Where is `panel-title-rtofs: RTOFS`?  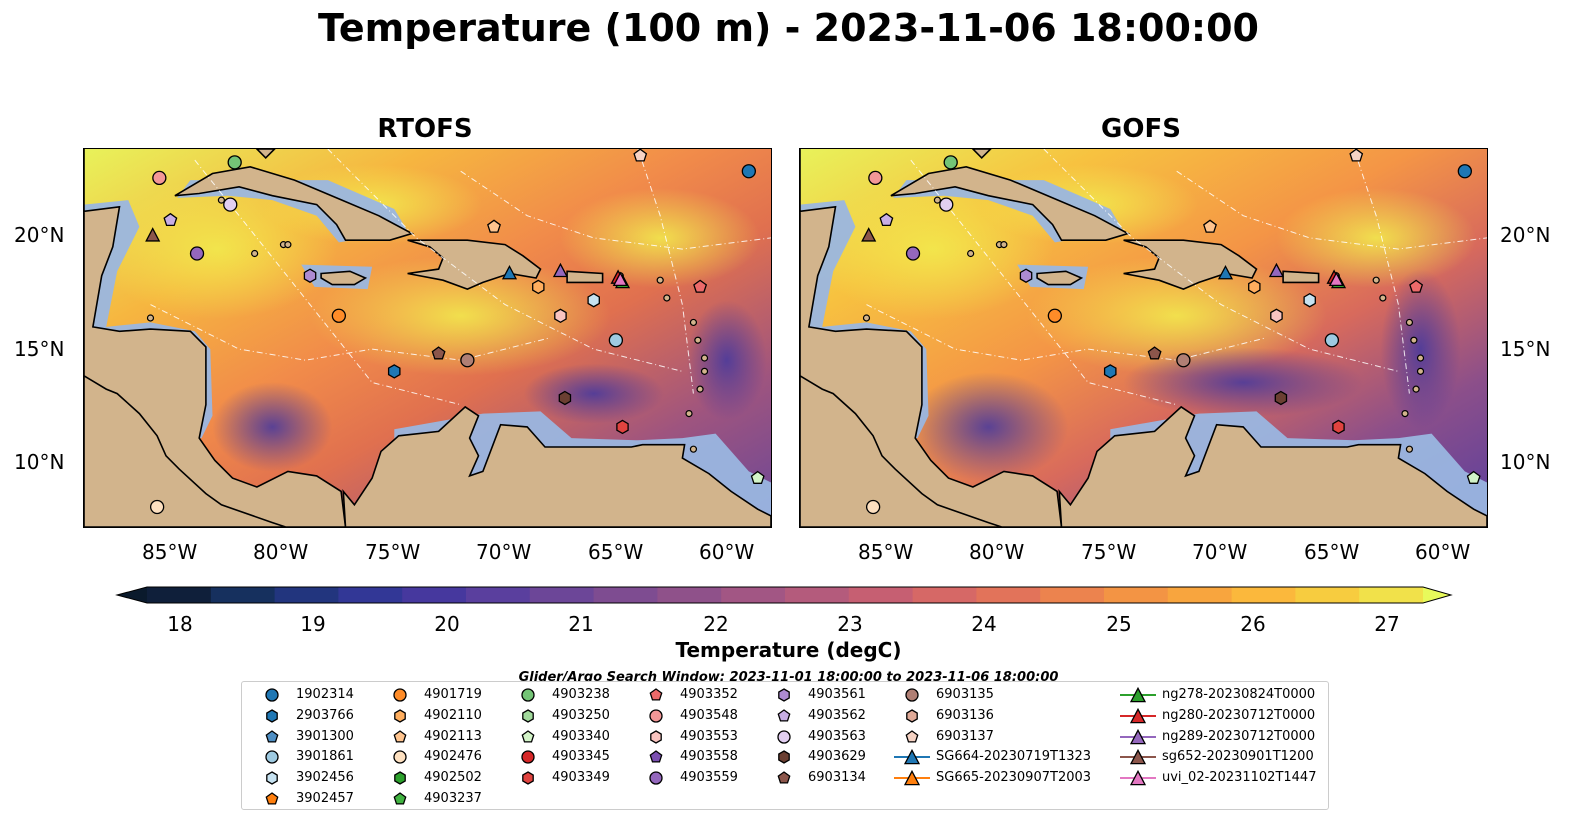
panel-title-rtofs: RTOFS is located at coordinates (425, 129).